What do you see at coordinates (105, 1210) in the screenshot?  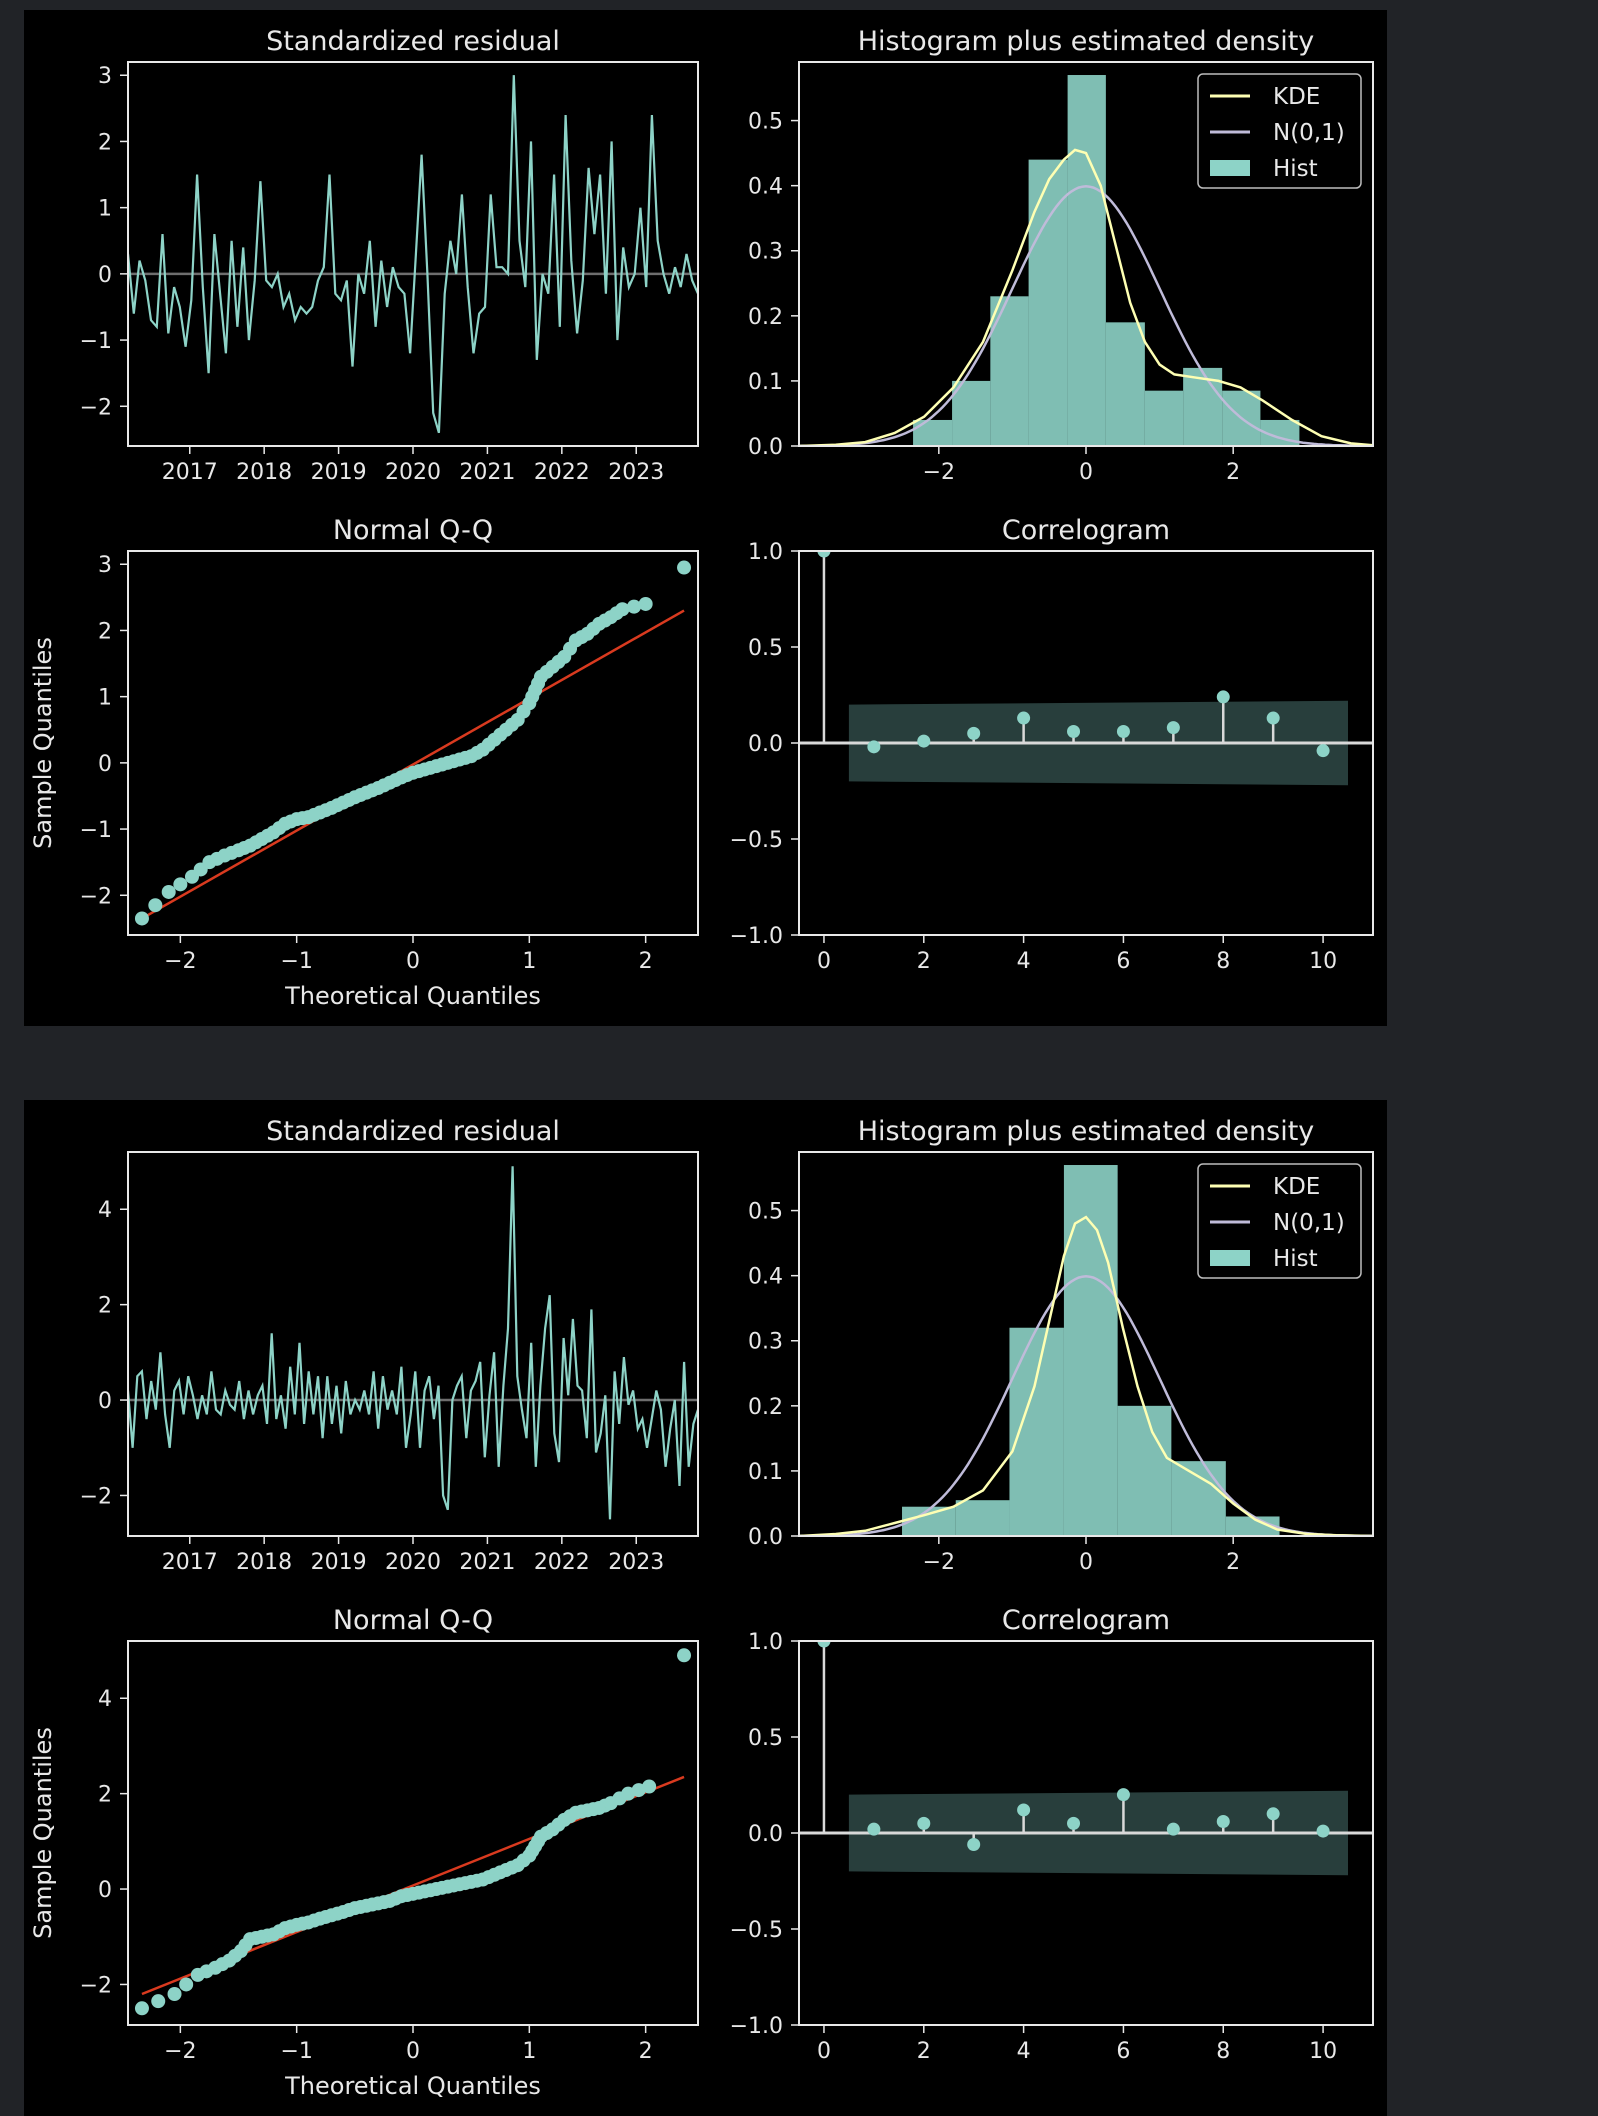 I see `resid-ytick-label: 4` at bounding box center [105, 1210].